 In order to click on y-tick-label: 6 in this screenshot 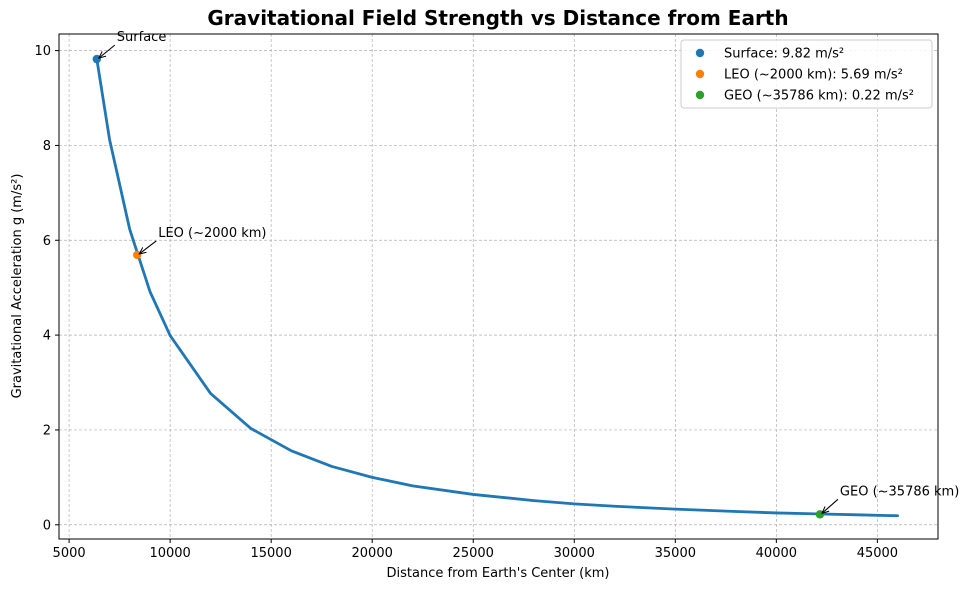, I will do `click(47, 241)`.